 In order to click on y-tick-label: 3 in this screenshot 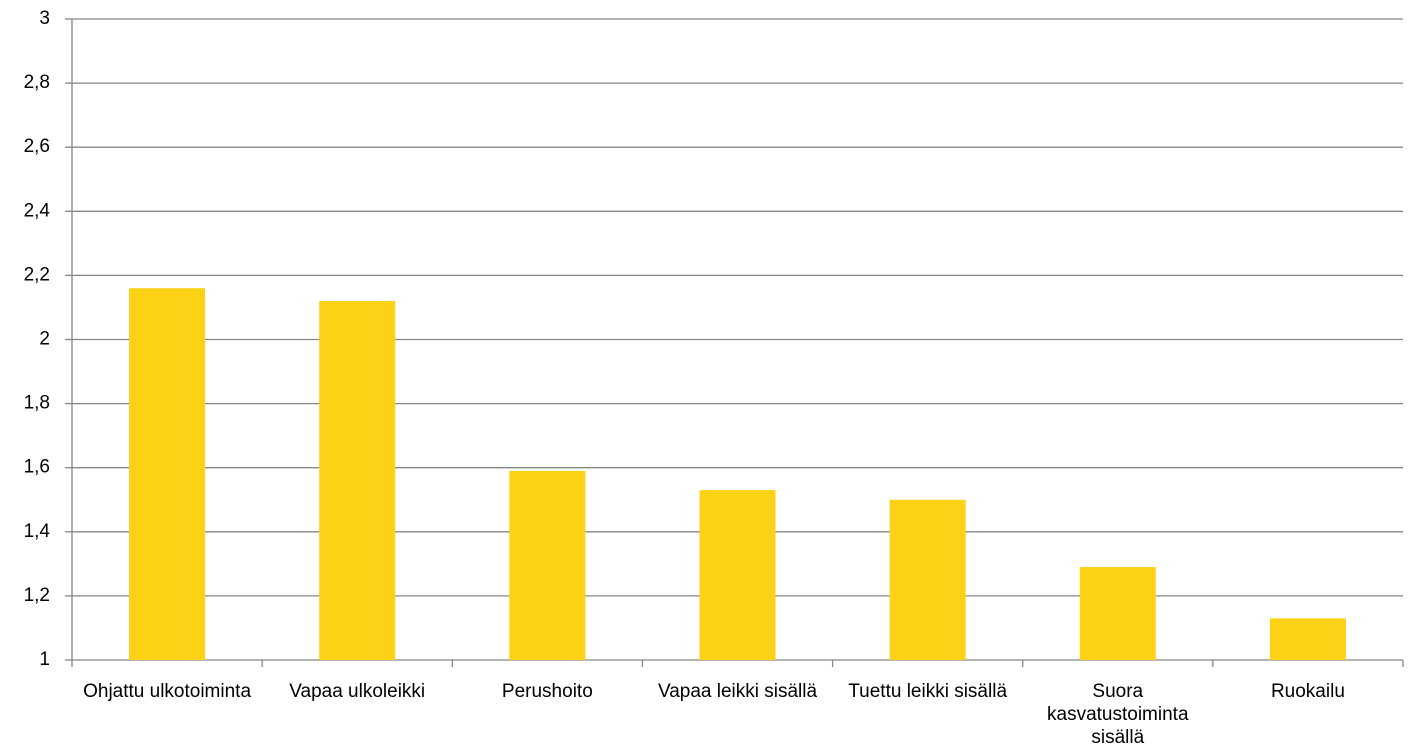, I will do `click(44, 18)`.